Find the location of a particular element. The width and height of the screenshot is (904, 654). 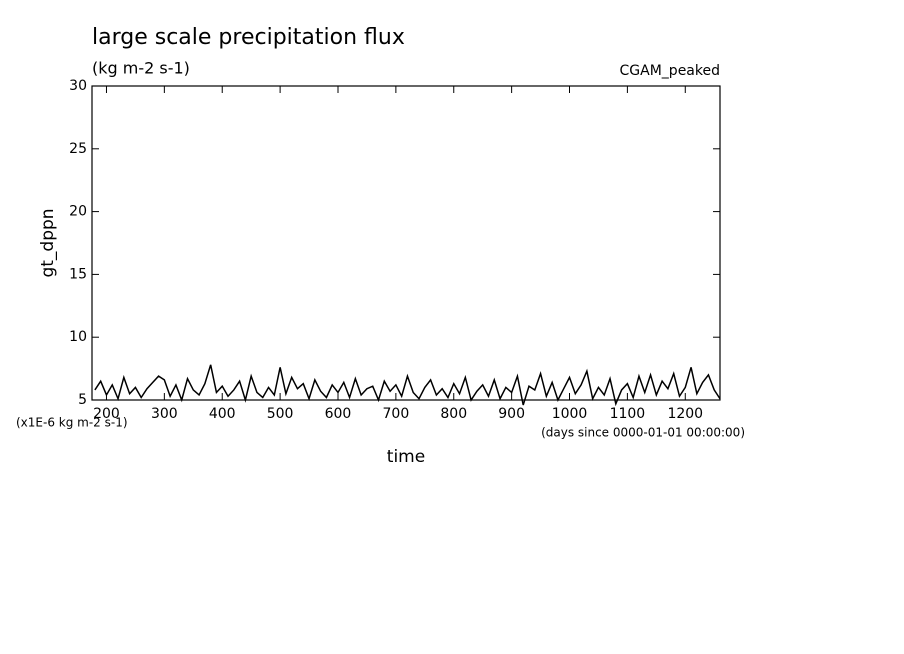

x-tick-label: 900 is located at coordinates (511, 414).